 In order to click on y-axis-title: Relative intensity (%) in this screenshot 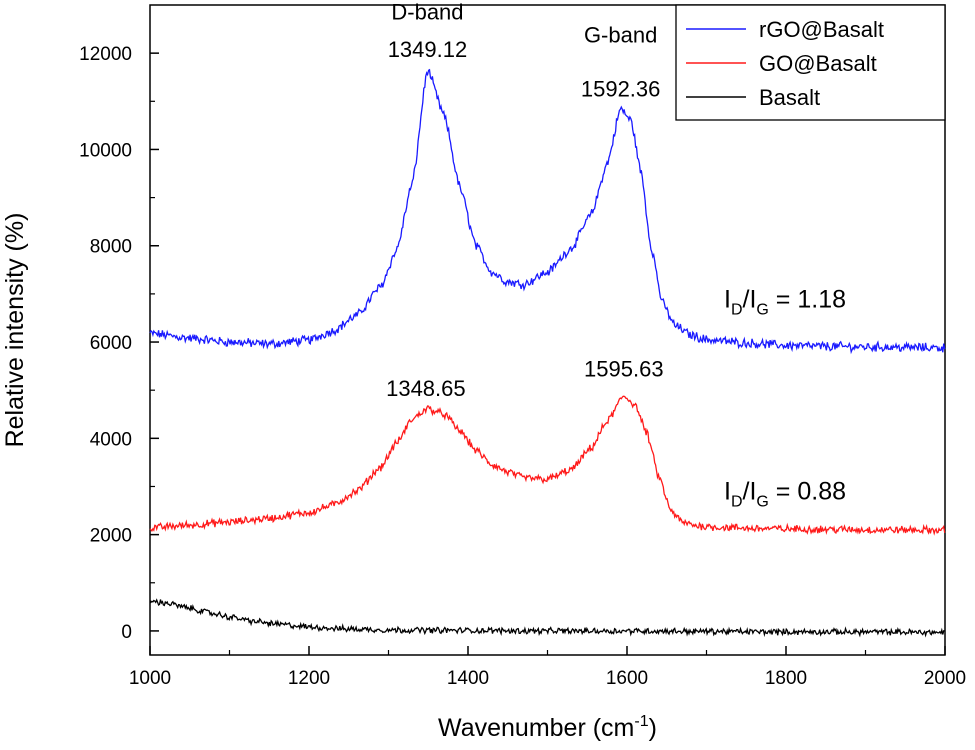, I will do `click(15, 330)`.